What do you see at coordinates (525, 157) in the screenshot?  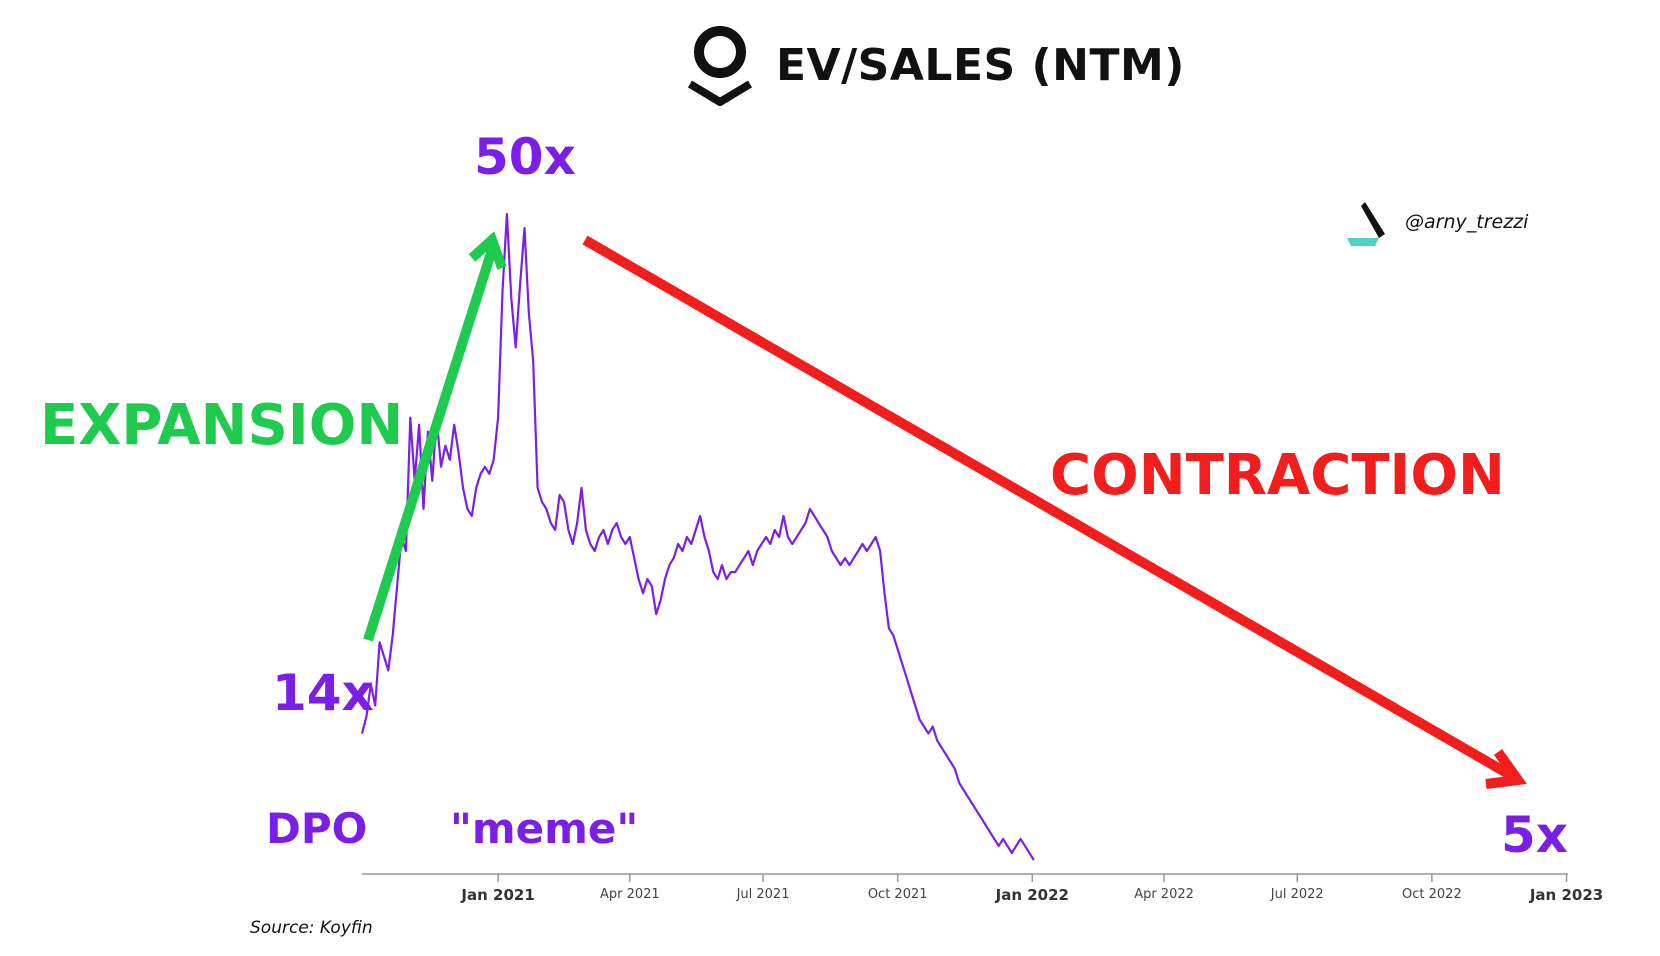 I see `peak-multiple-label: 50x` at bounding box center [525, 157].